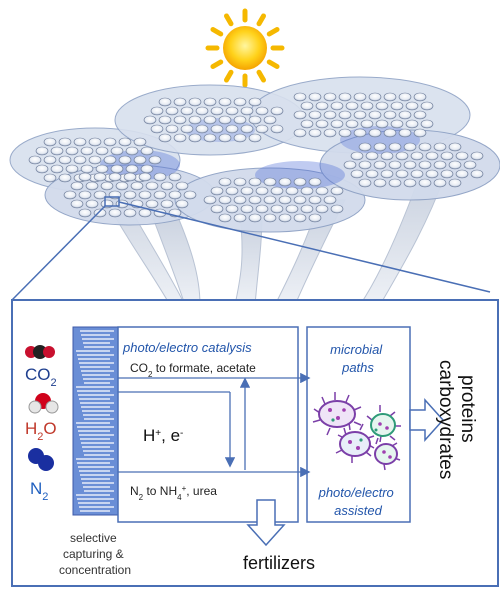 This screenshot has height=589, width=500. What do you see at coordinates (266, 523) in the screenshot?
I see `fertilizers-arrow` at bounding box center [266, 523].